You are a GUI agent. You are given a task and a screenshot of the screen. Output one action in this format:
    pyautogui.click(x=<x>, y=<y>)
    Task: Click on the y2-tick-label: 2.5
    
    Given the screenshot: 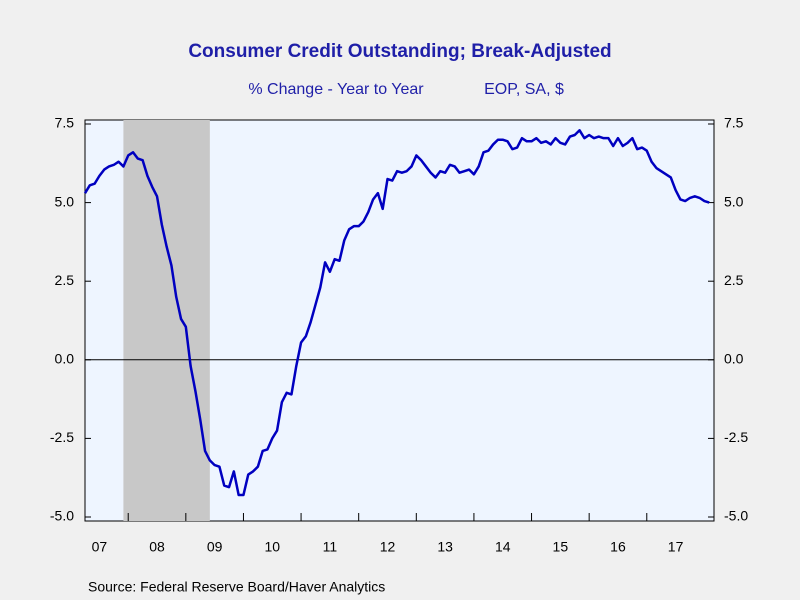 What is the action you would take?
    pyautogui.click(x=734, y=280)
    